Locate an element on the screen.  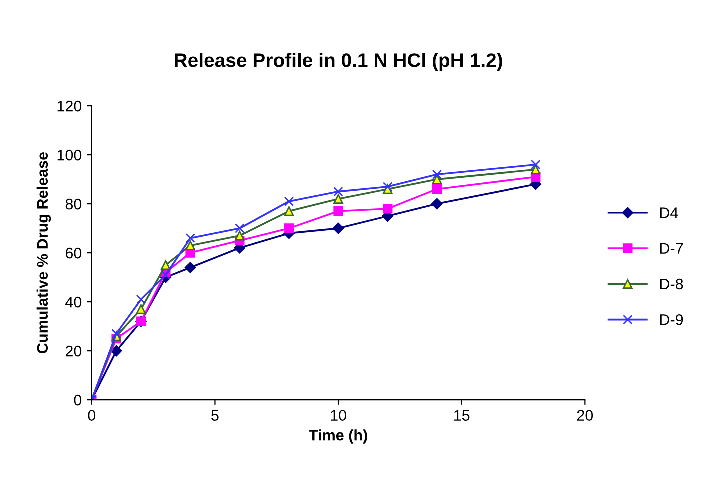
y-tick-label: 120 is located at coordinates (70, 106).